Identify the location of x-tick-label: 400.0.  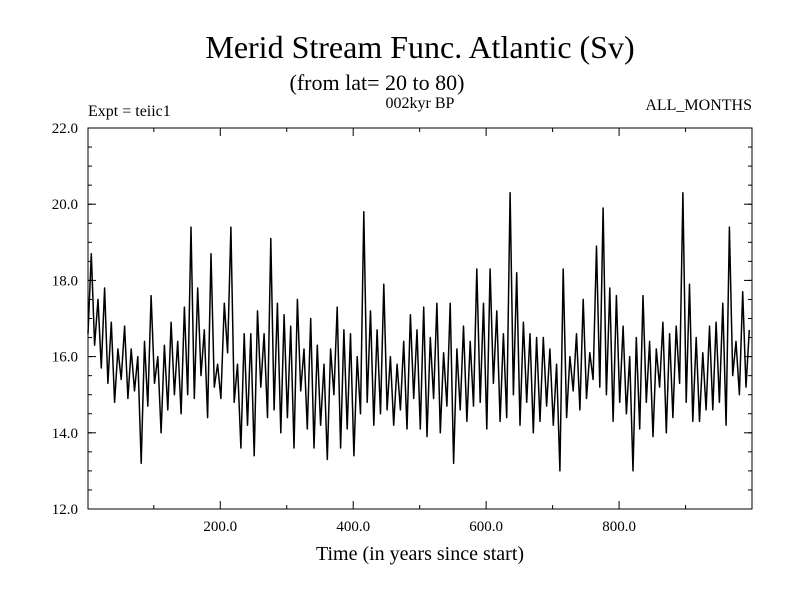
(353, 527).